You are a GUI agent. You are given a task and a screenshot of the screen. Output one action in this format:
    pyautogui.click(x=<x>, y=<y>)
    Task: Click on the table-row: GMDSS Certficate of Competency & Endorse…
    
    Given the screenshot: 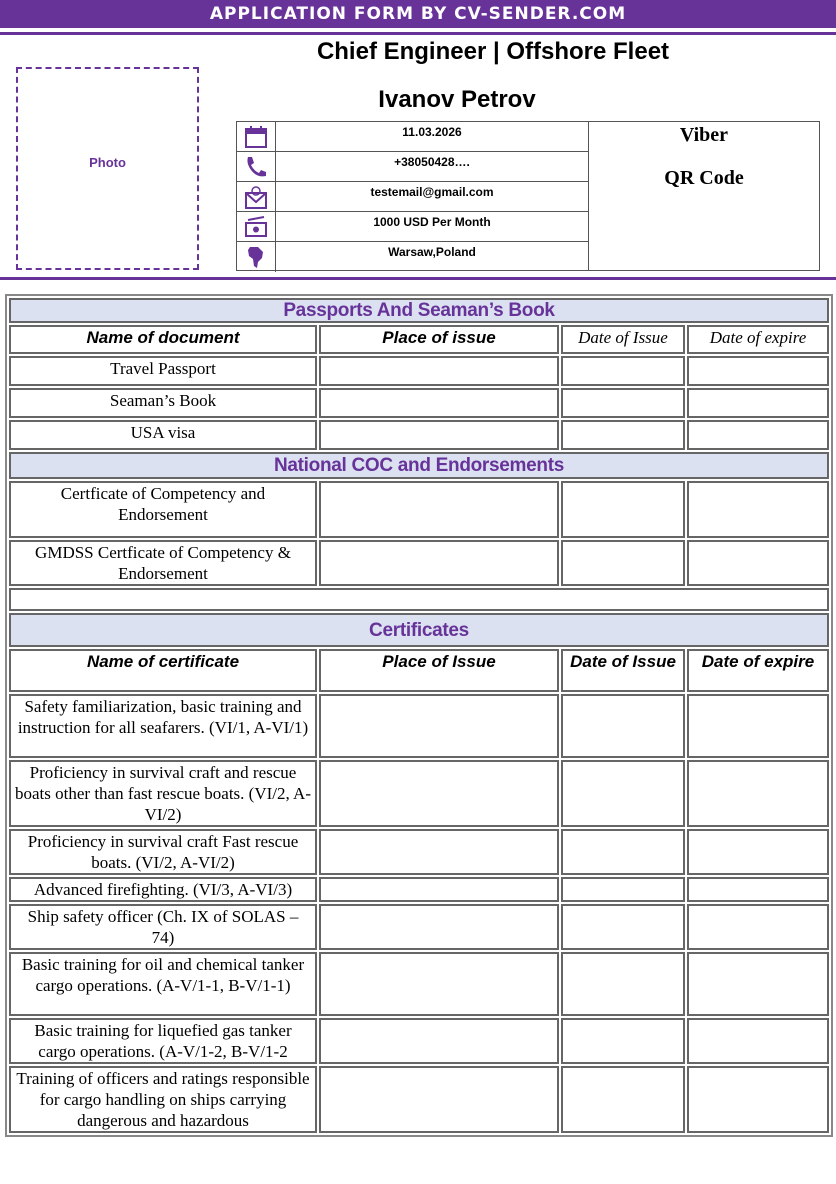 What is the action you would take?
    pyautogui.click(x=419, y=563)
    